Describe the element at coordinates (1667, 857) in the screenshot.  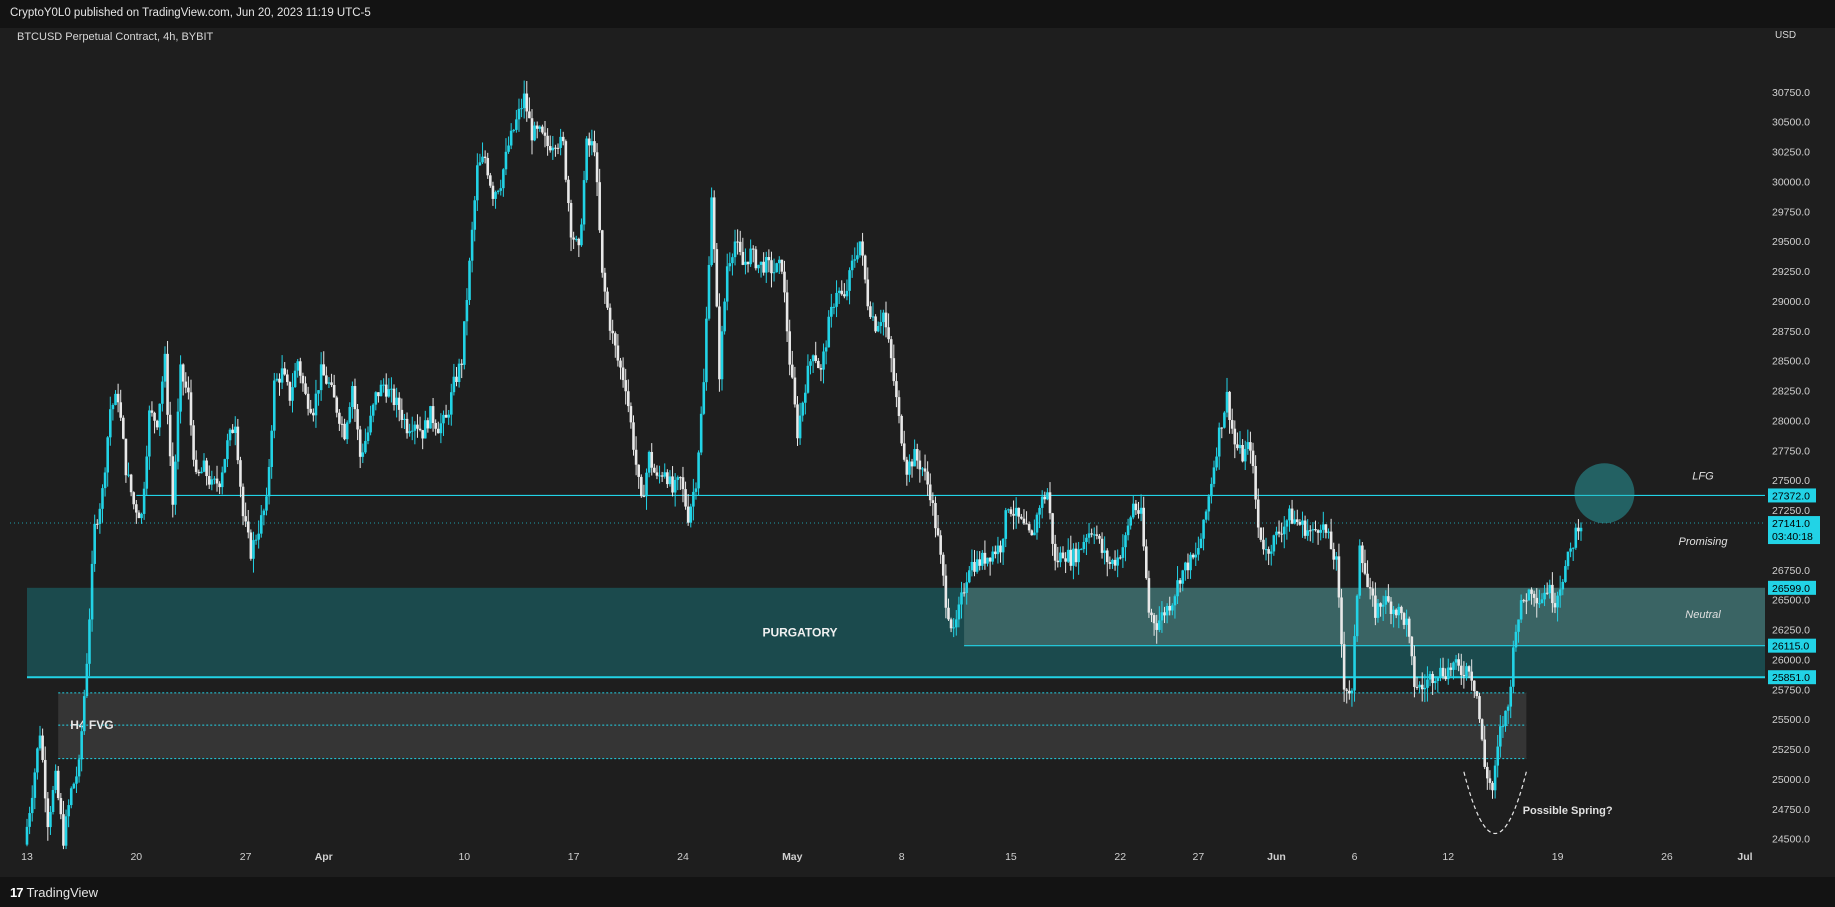
I see `time-tick-label: 26` at that location.